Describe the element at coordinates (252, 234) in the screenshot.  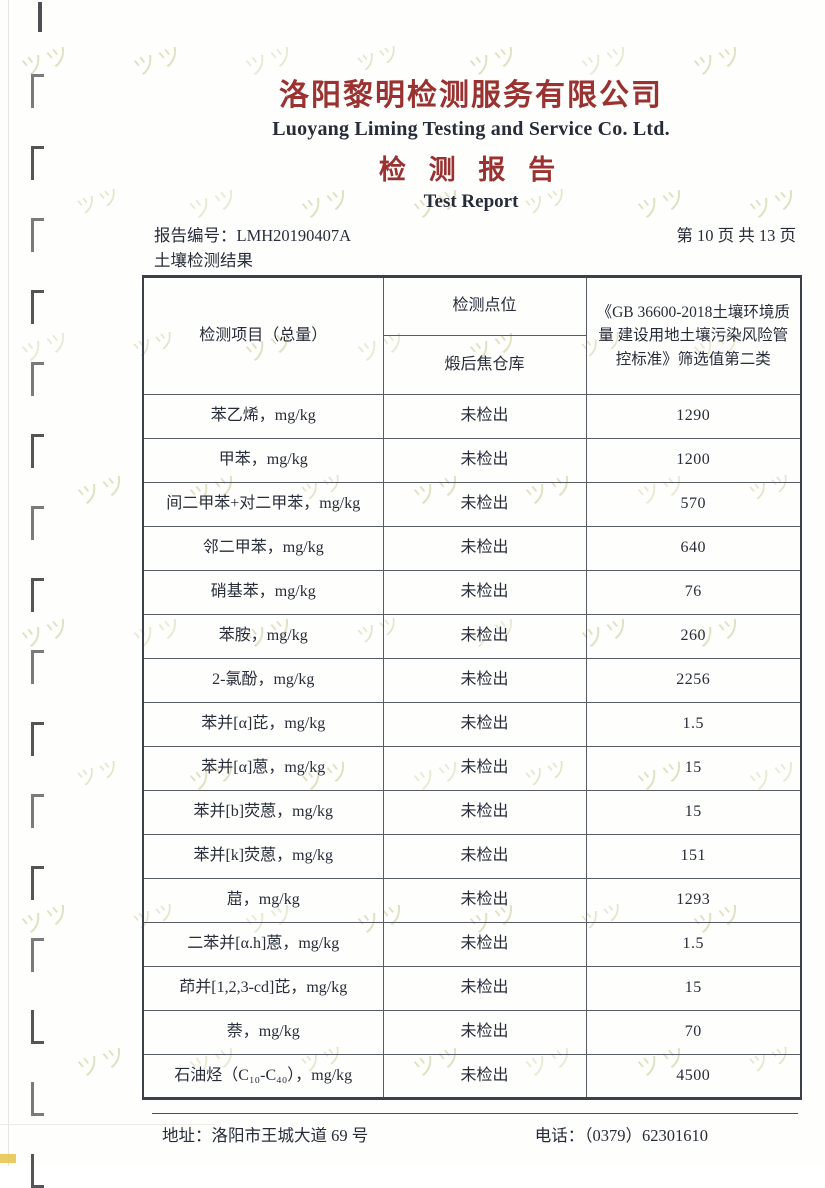
I see `report-number: 报告编号：LMH20190407A` at that location.